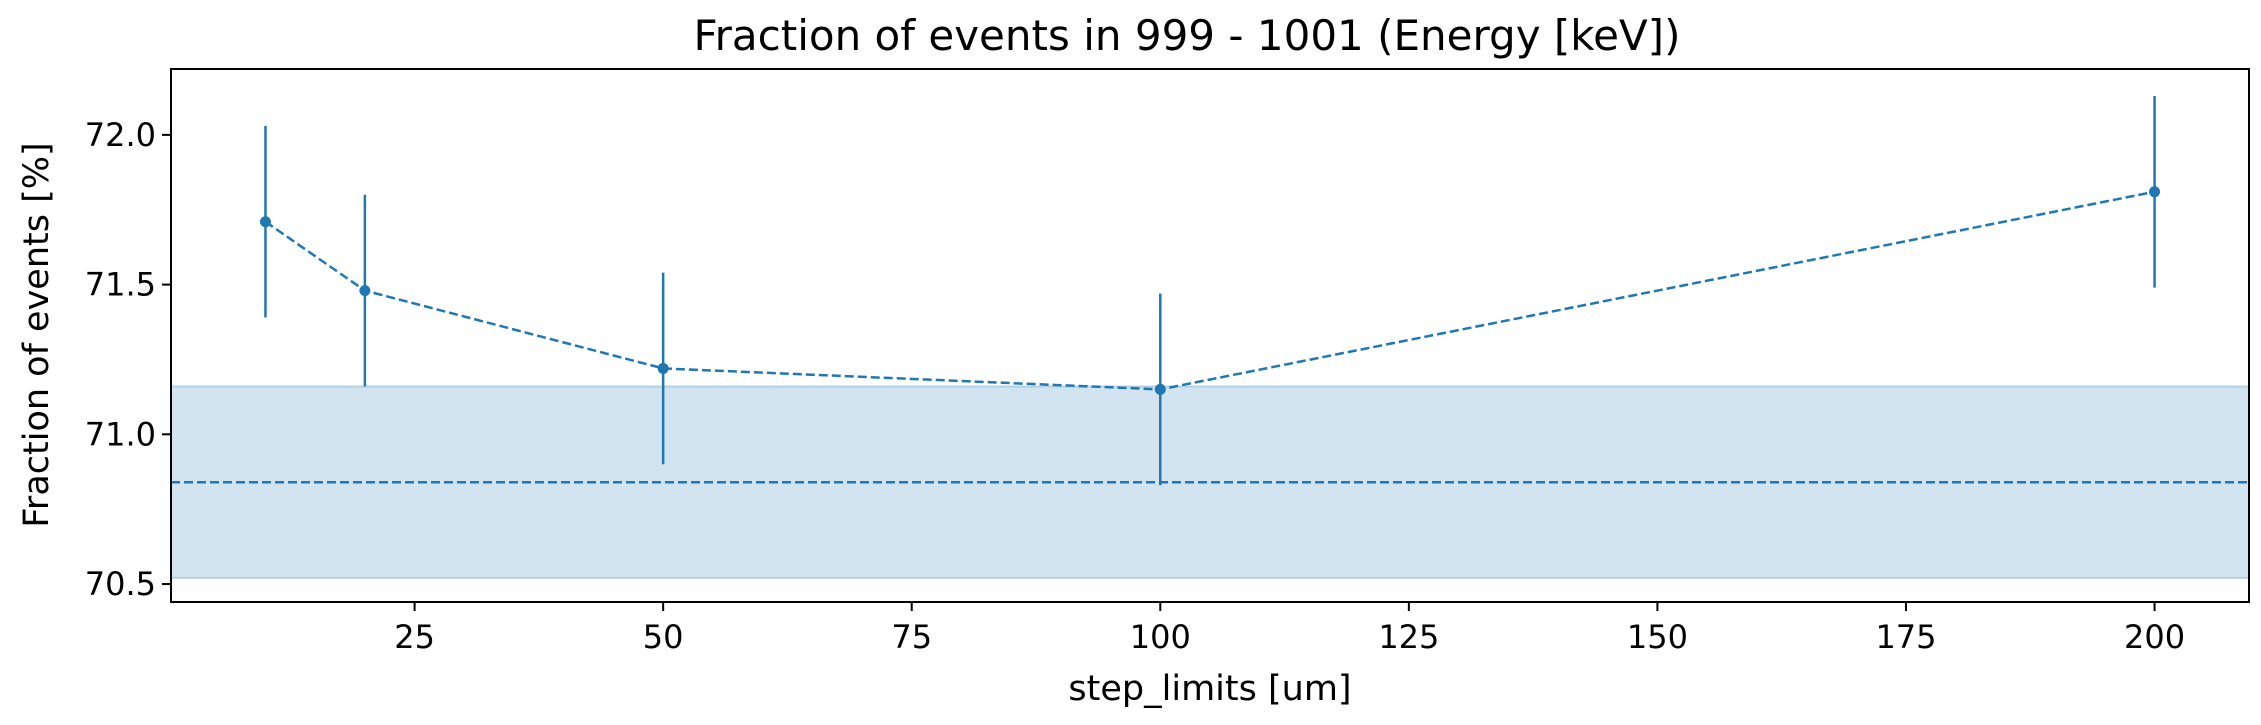 This screenshot has width=2261, height=725. I want to click on x-tick-label: 25, so click(414, 637).